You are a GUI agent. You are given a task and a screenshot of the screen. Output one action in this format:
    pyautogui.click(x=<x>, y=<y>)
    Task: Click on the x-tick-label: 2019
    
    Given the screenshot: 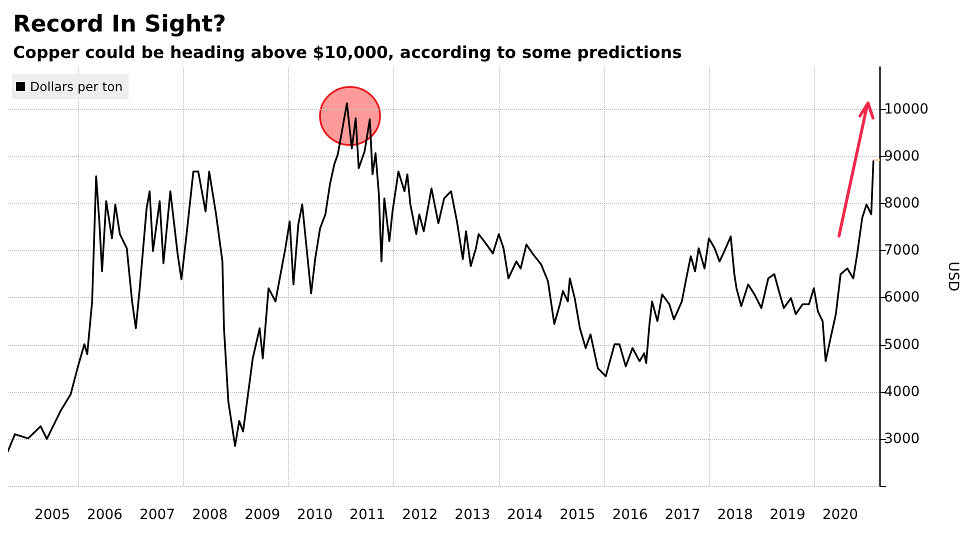 What is the action you would take?
    pyautogui.click(x=788, y=515)
    